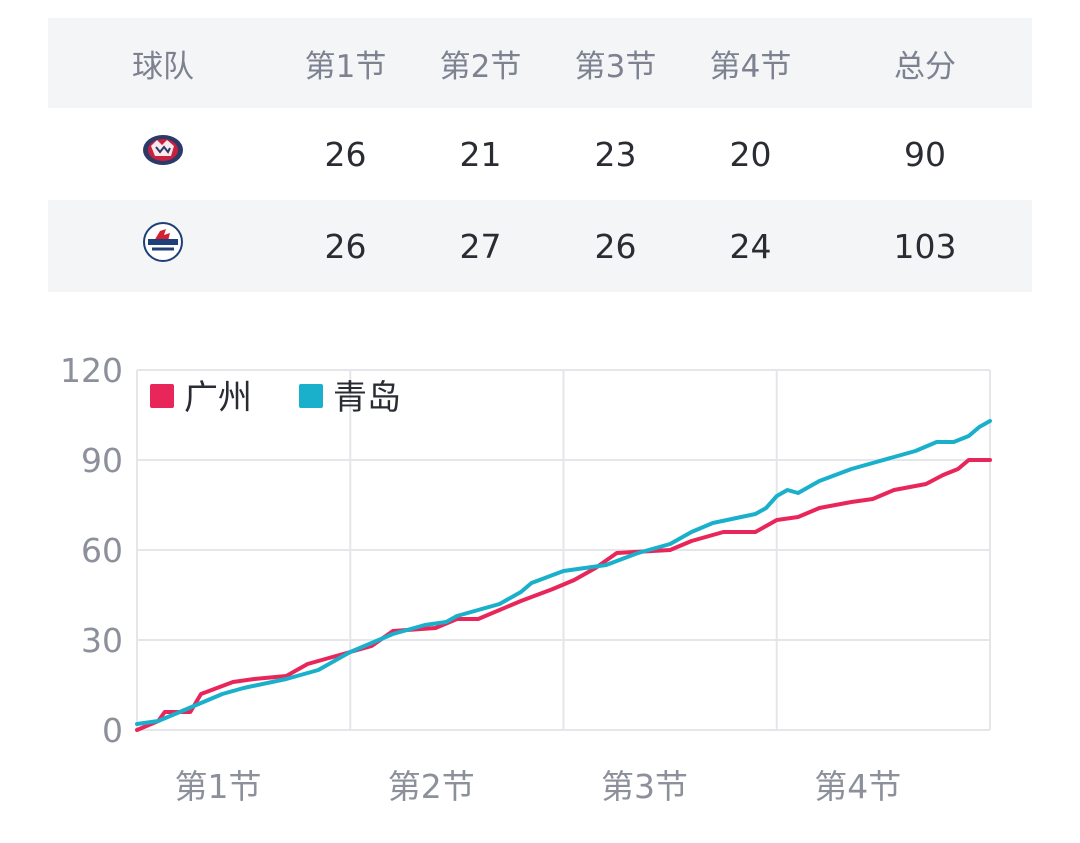  Describe the element at coordinates (615, 66) in the screenshot. I see `header-q3: 第3节` at that location.